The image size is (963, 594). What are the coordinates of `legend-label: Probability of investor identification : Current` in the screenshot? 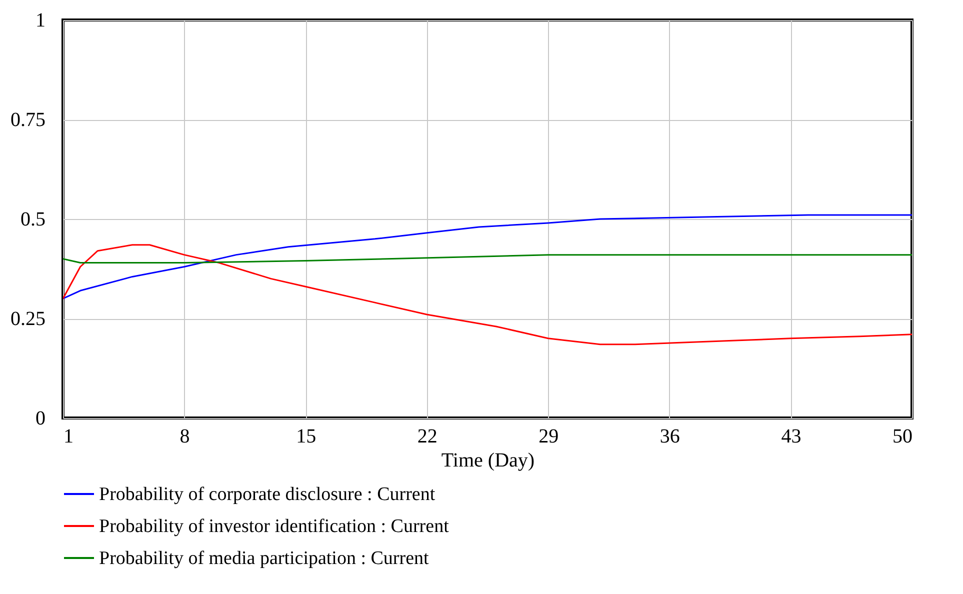 It's located at (274, 526).